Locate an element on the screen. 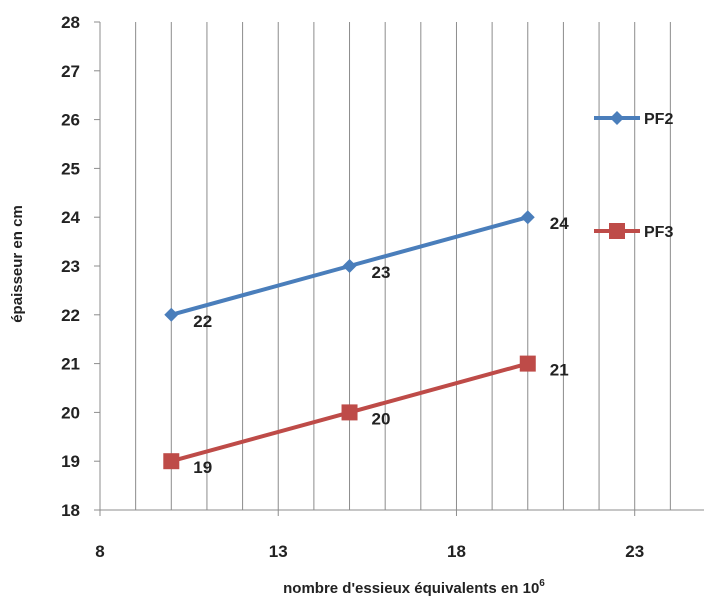 The image size is (704, 602). y-tick-label: 21 is located at coordinates (70, 364).